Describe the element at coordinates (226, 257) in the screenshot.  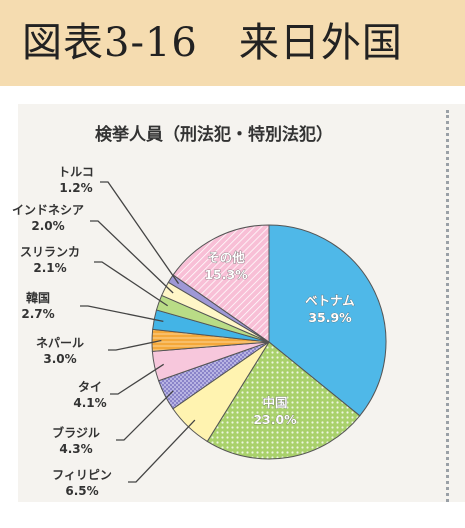
I see `slice-label-10: その他` at that location.